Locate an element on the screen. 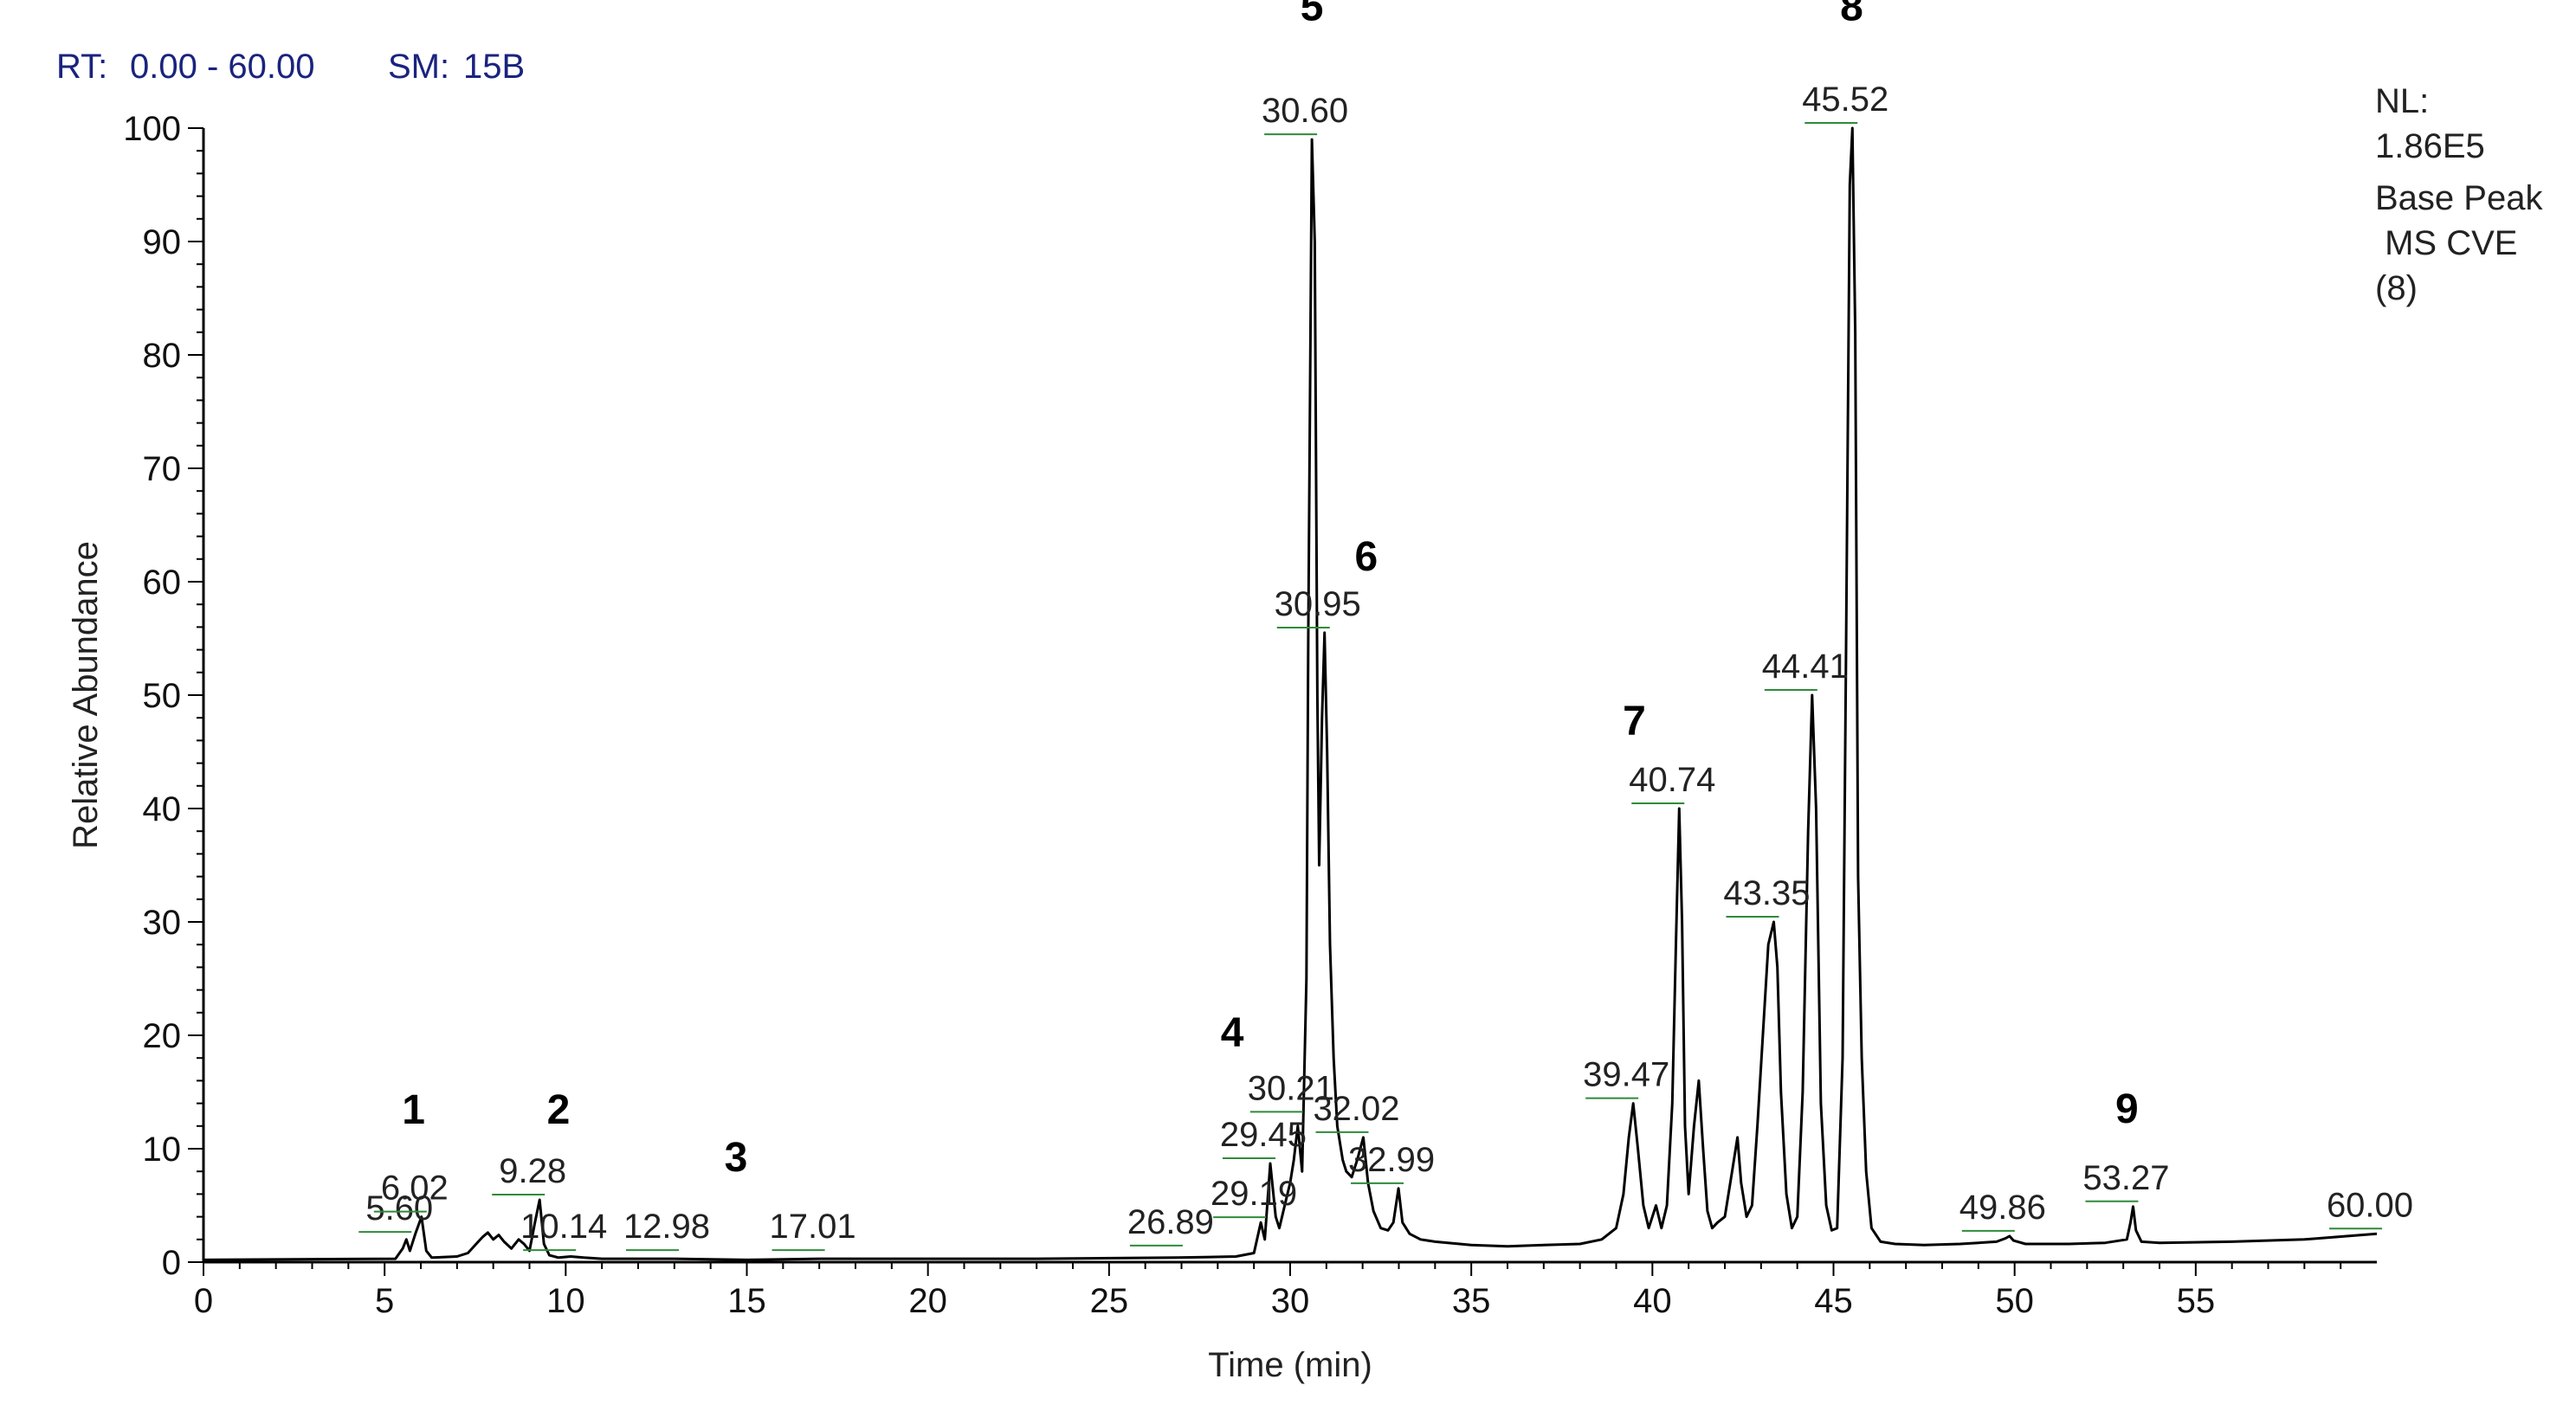 The width and height of the screenshot is (2576, 1424). peak-label: 17.01 is located at coordinates (813, 1230).